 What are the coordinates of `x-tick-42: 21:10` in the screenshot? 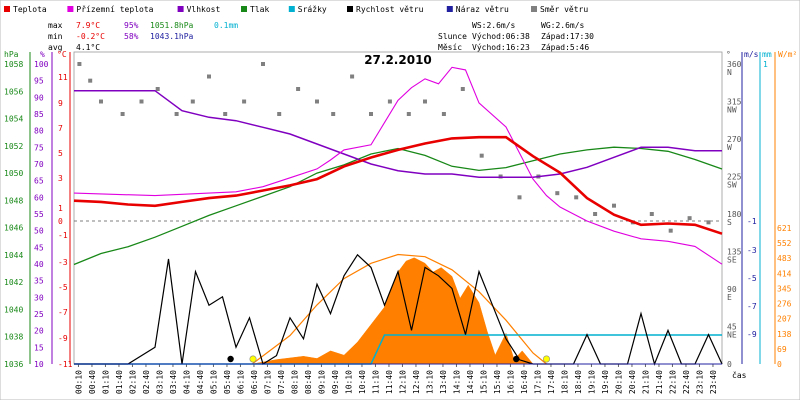 It's located at (645, 382).